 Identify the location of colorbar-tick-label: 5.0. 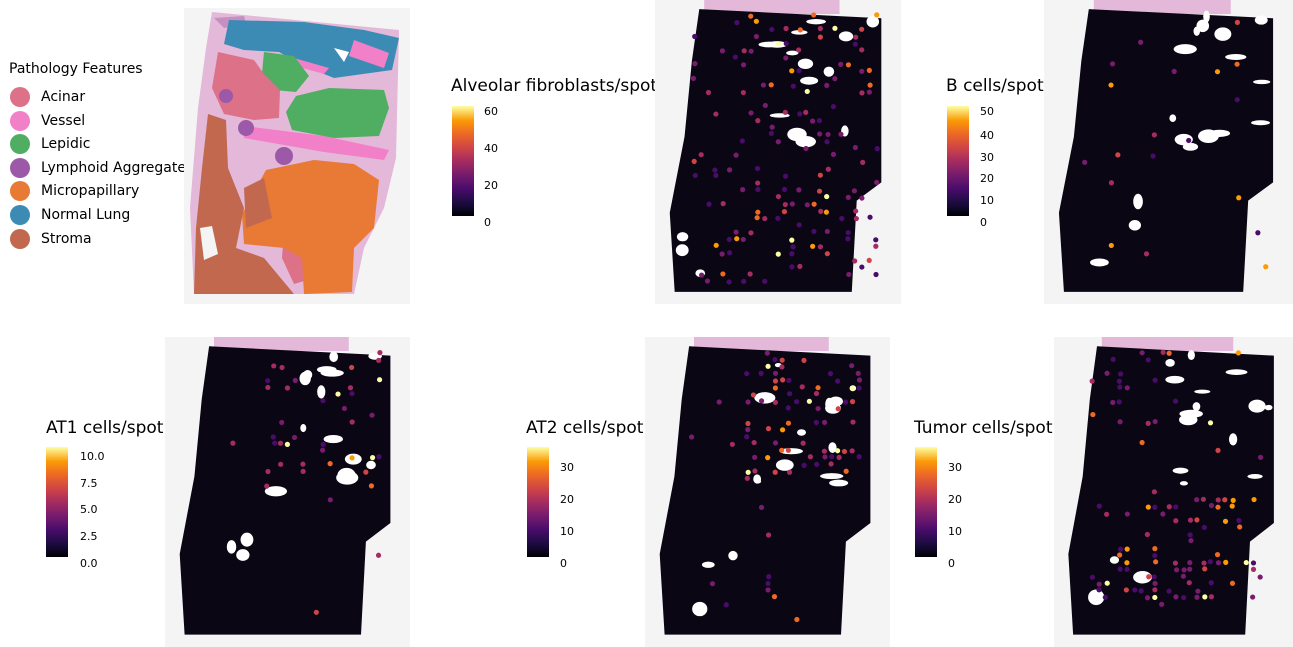
(89, 509).